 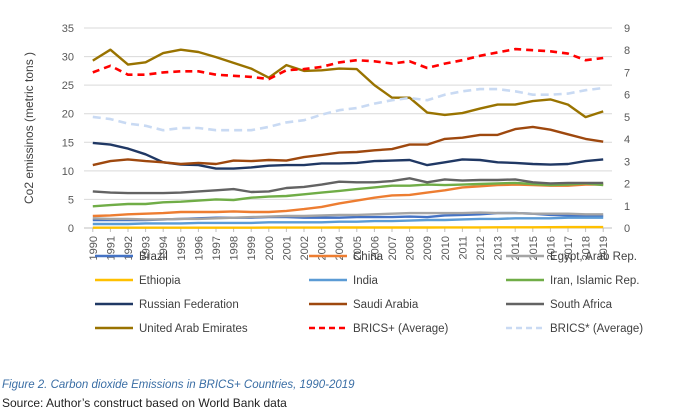 I want to click on legend-label: Russian Federation, so click(x=189, y=305).